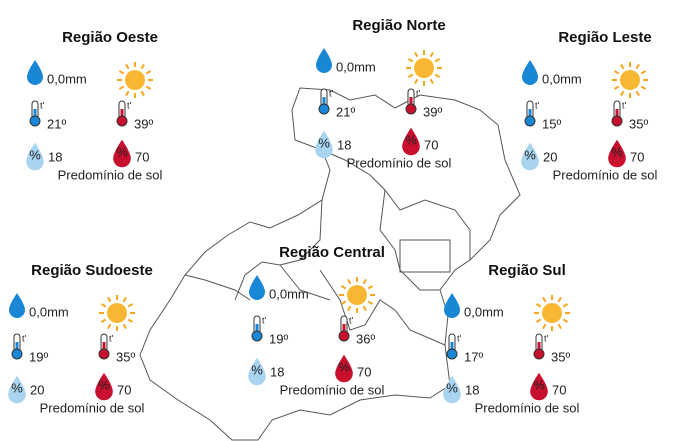 Image resolution: width=676 pixels, height=441 pixels. I want to click on humidity-min: 18, so click(472, 389).